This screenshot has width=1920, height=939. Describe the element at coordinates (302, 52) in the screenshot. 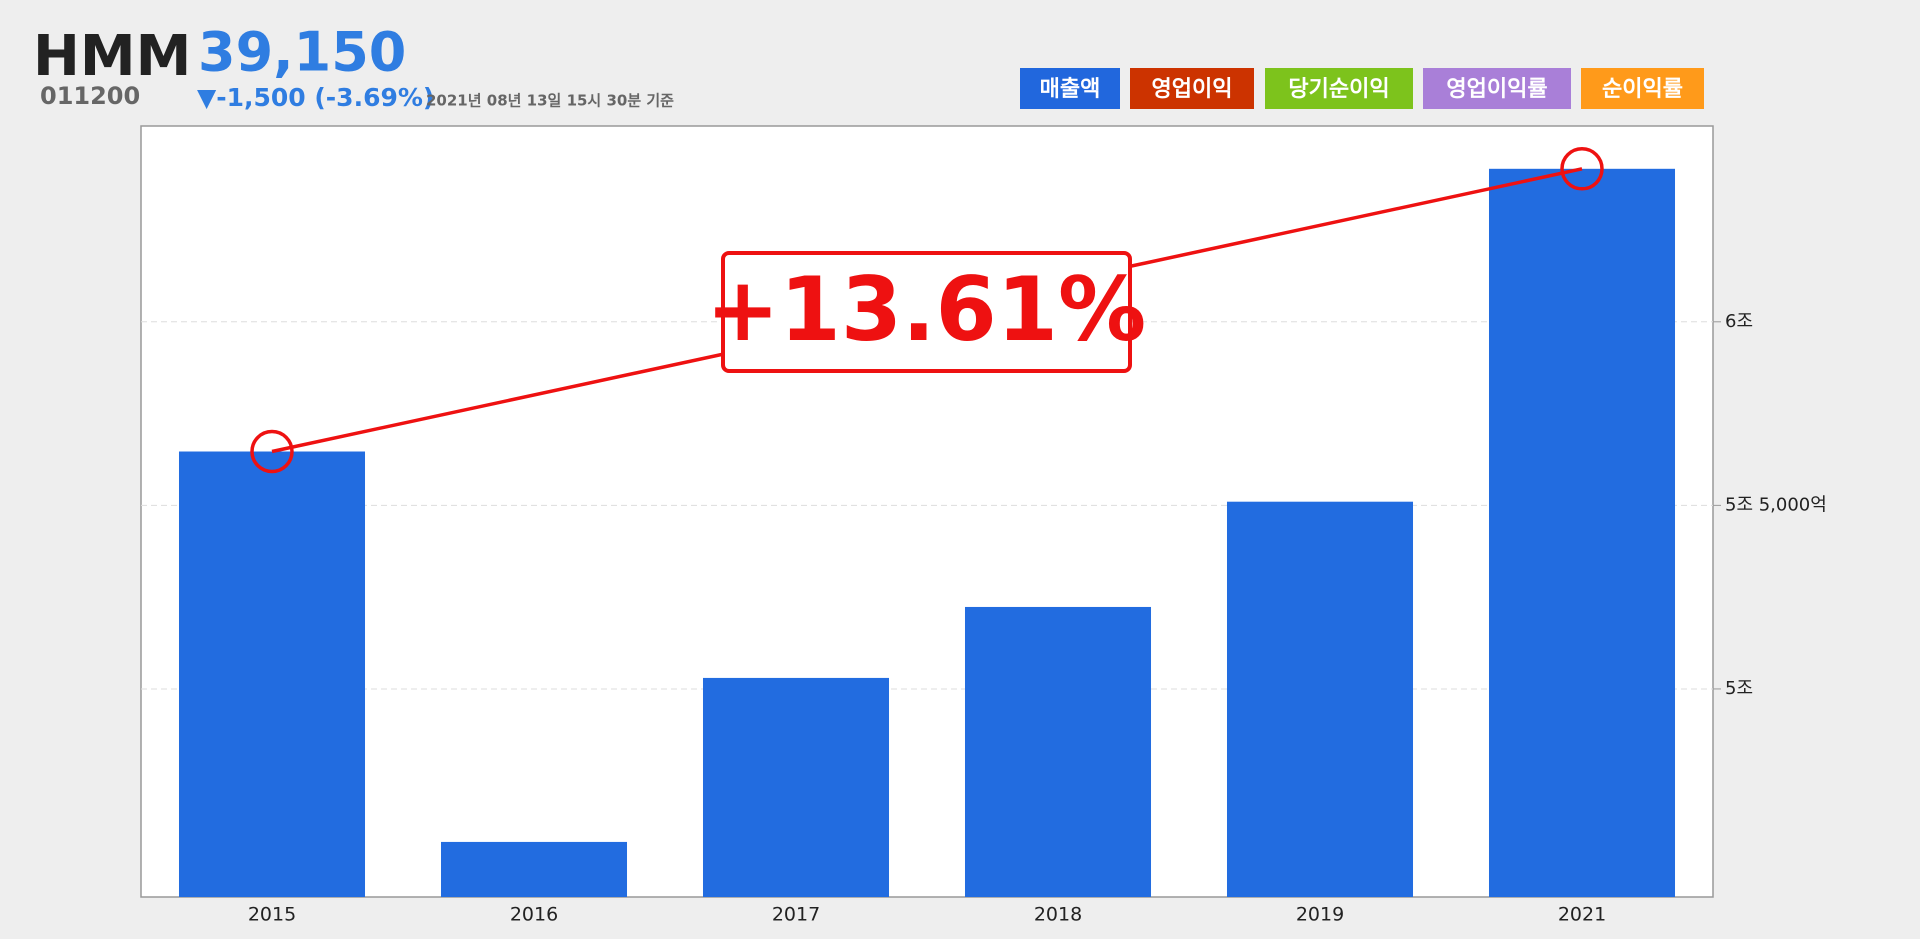

I see `stock-price: 39,150` at that location.